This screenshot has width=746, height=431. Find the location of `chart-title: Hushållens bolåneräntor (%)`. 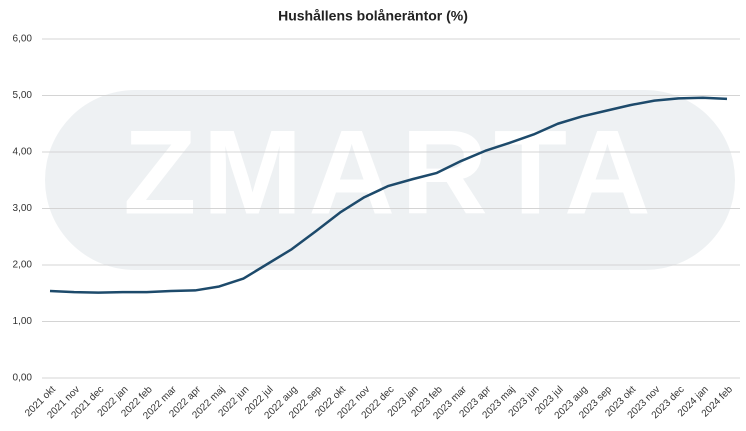

chart-title: Hushållens bolåneräntor (%) is located at coordinates (373, 16).